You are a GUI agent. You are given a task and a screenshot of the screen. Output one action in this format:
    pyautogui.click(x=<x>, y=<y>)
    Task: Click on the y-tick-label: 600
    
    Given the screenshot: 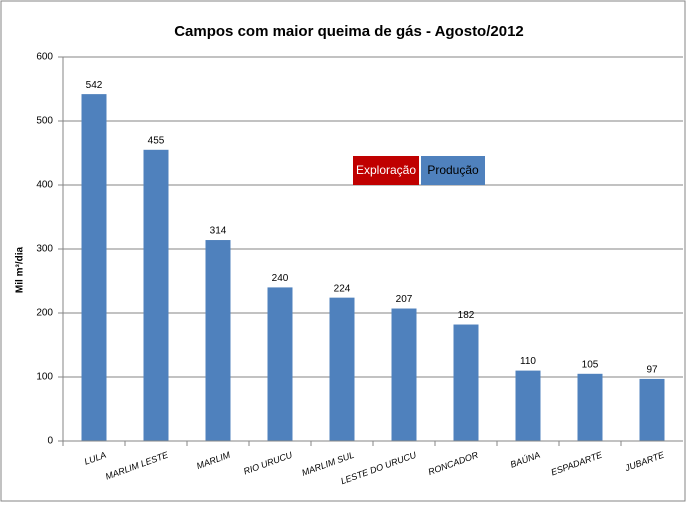 What is the action you would take?
    pyautogui.click(x=44, y=57)
    